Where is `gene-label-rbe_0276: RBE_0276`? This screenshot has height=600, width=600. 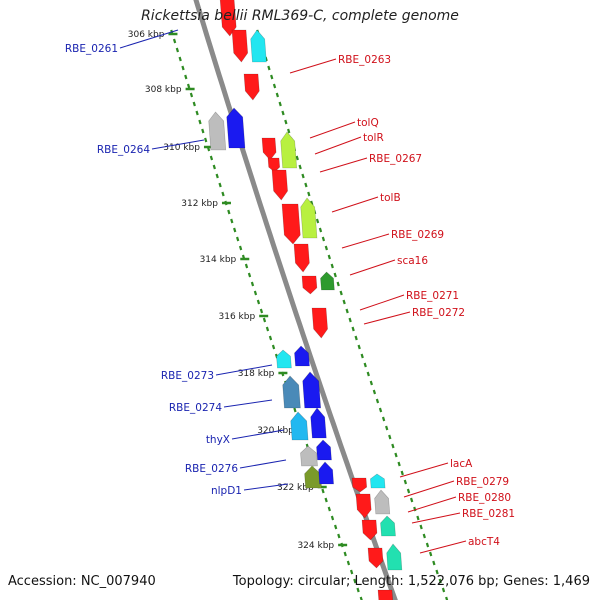 gene-label-rbe_0276: RBE_0276 is located at coordinates (211, 469).